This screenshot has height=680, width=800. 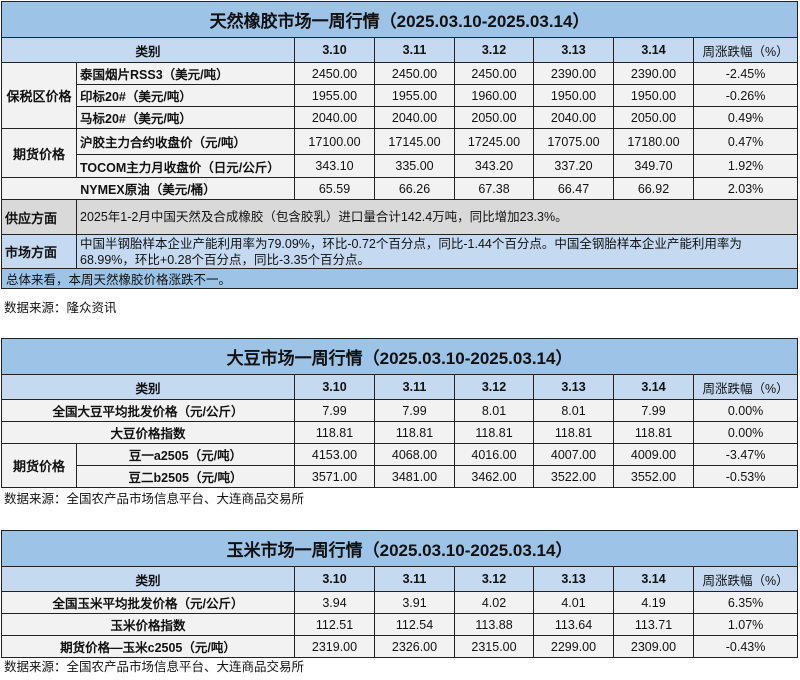 What do you see at coordinates (39, 217) in the screenshot?
I see `supply-label: 供应方面` at bounding box center [39, 217].